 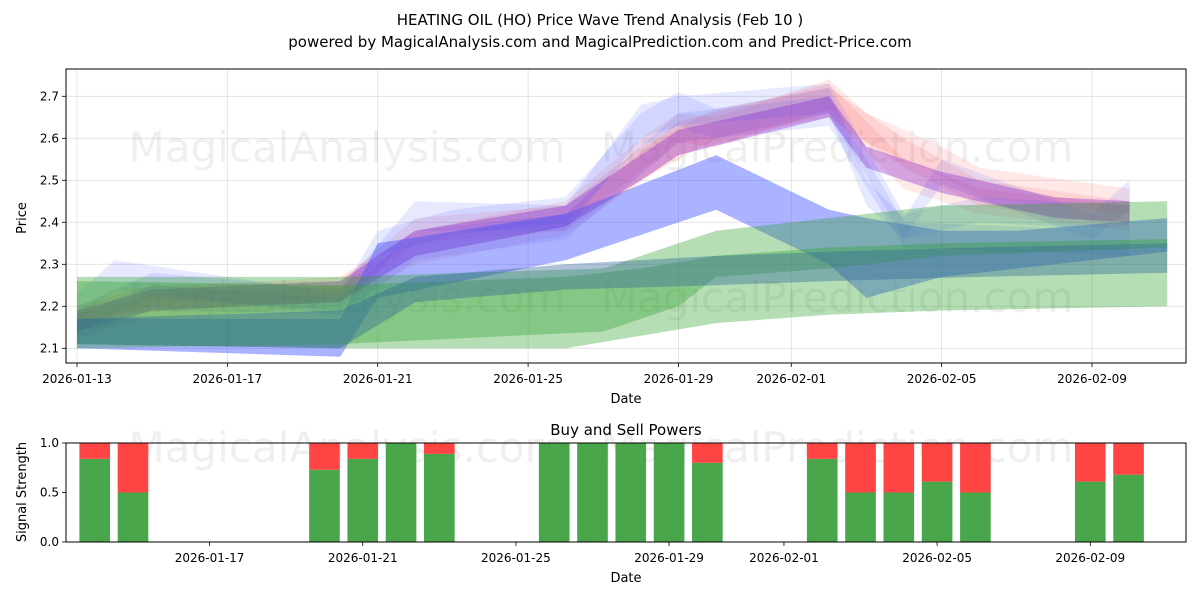 What do you see at coordinates (49, 138) in the screenshot?
I see `y-tick-label: 2.6` at bounding box center [49, 138].